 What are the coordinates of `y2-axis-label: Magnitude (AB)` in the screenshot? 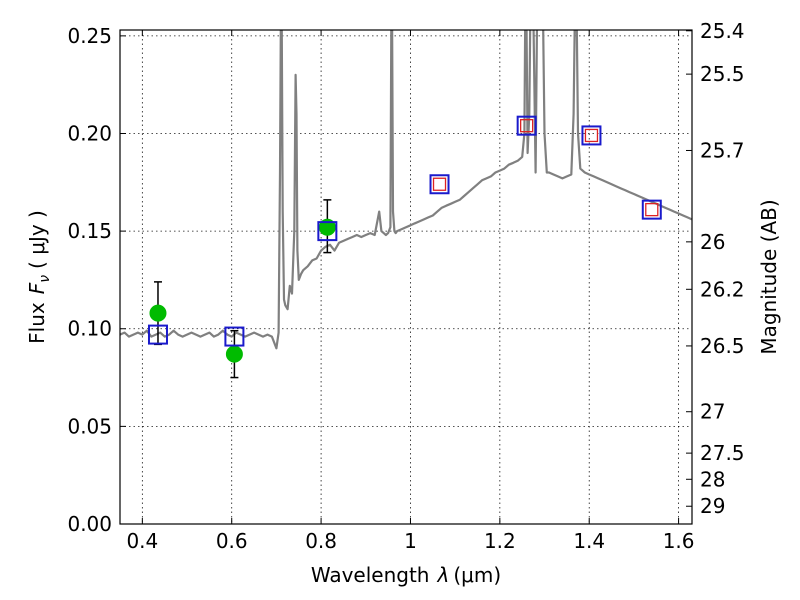 It's located at (769, 276).